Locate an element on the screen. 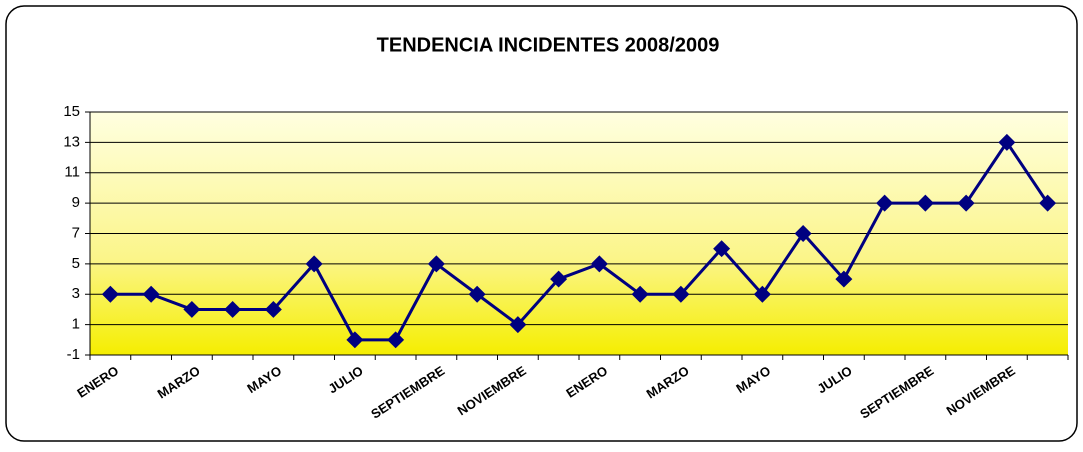  y-tick-label: -1 is located at coordinates (73, 354).